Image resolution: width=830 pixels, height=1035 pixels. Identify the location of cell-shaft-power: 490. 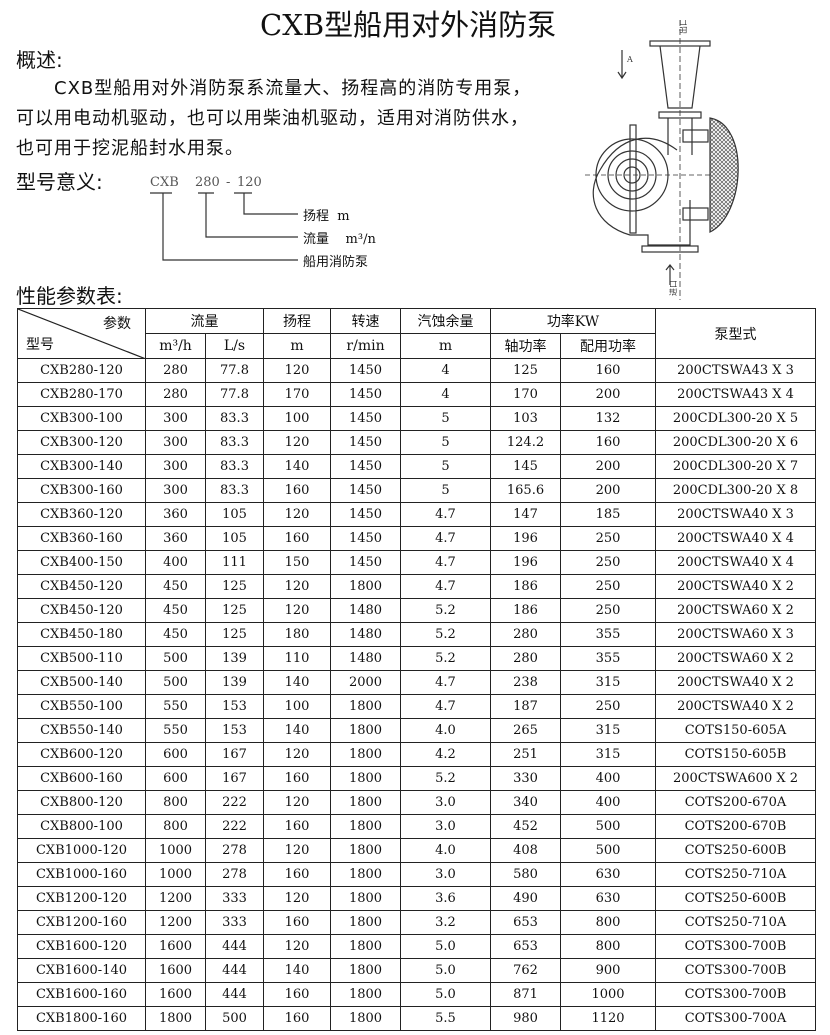
(525, 898).